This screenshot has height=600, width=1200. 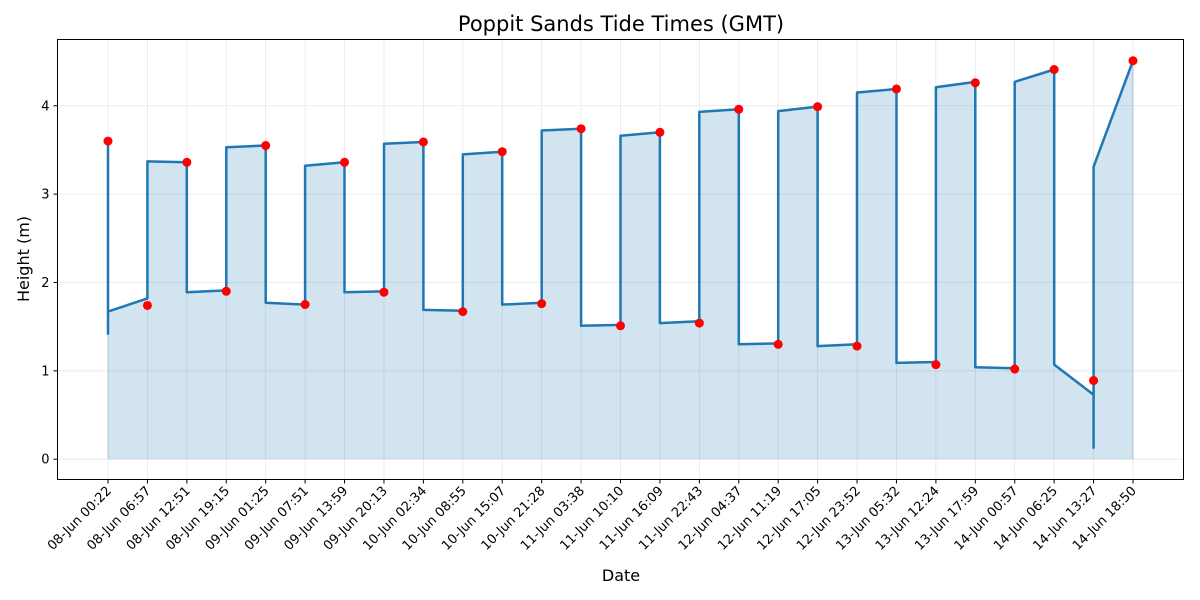 I want to click on y-tick-label: 1, so click(x=45, y=371).